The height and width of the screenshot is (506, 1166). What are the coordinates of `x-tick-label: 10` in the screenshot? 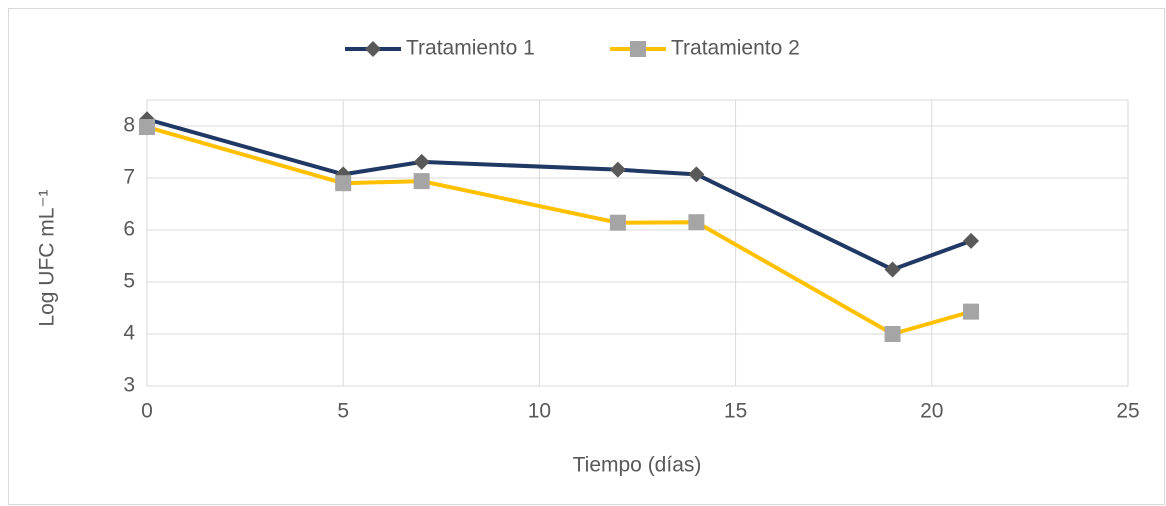 It's located at (539, 411).